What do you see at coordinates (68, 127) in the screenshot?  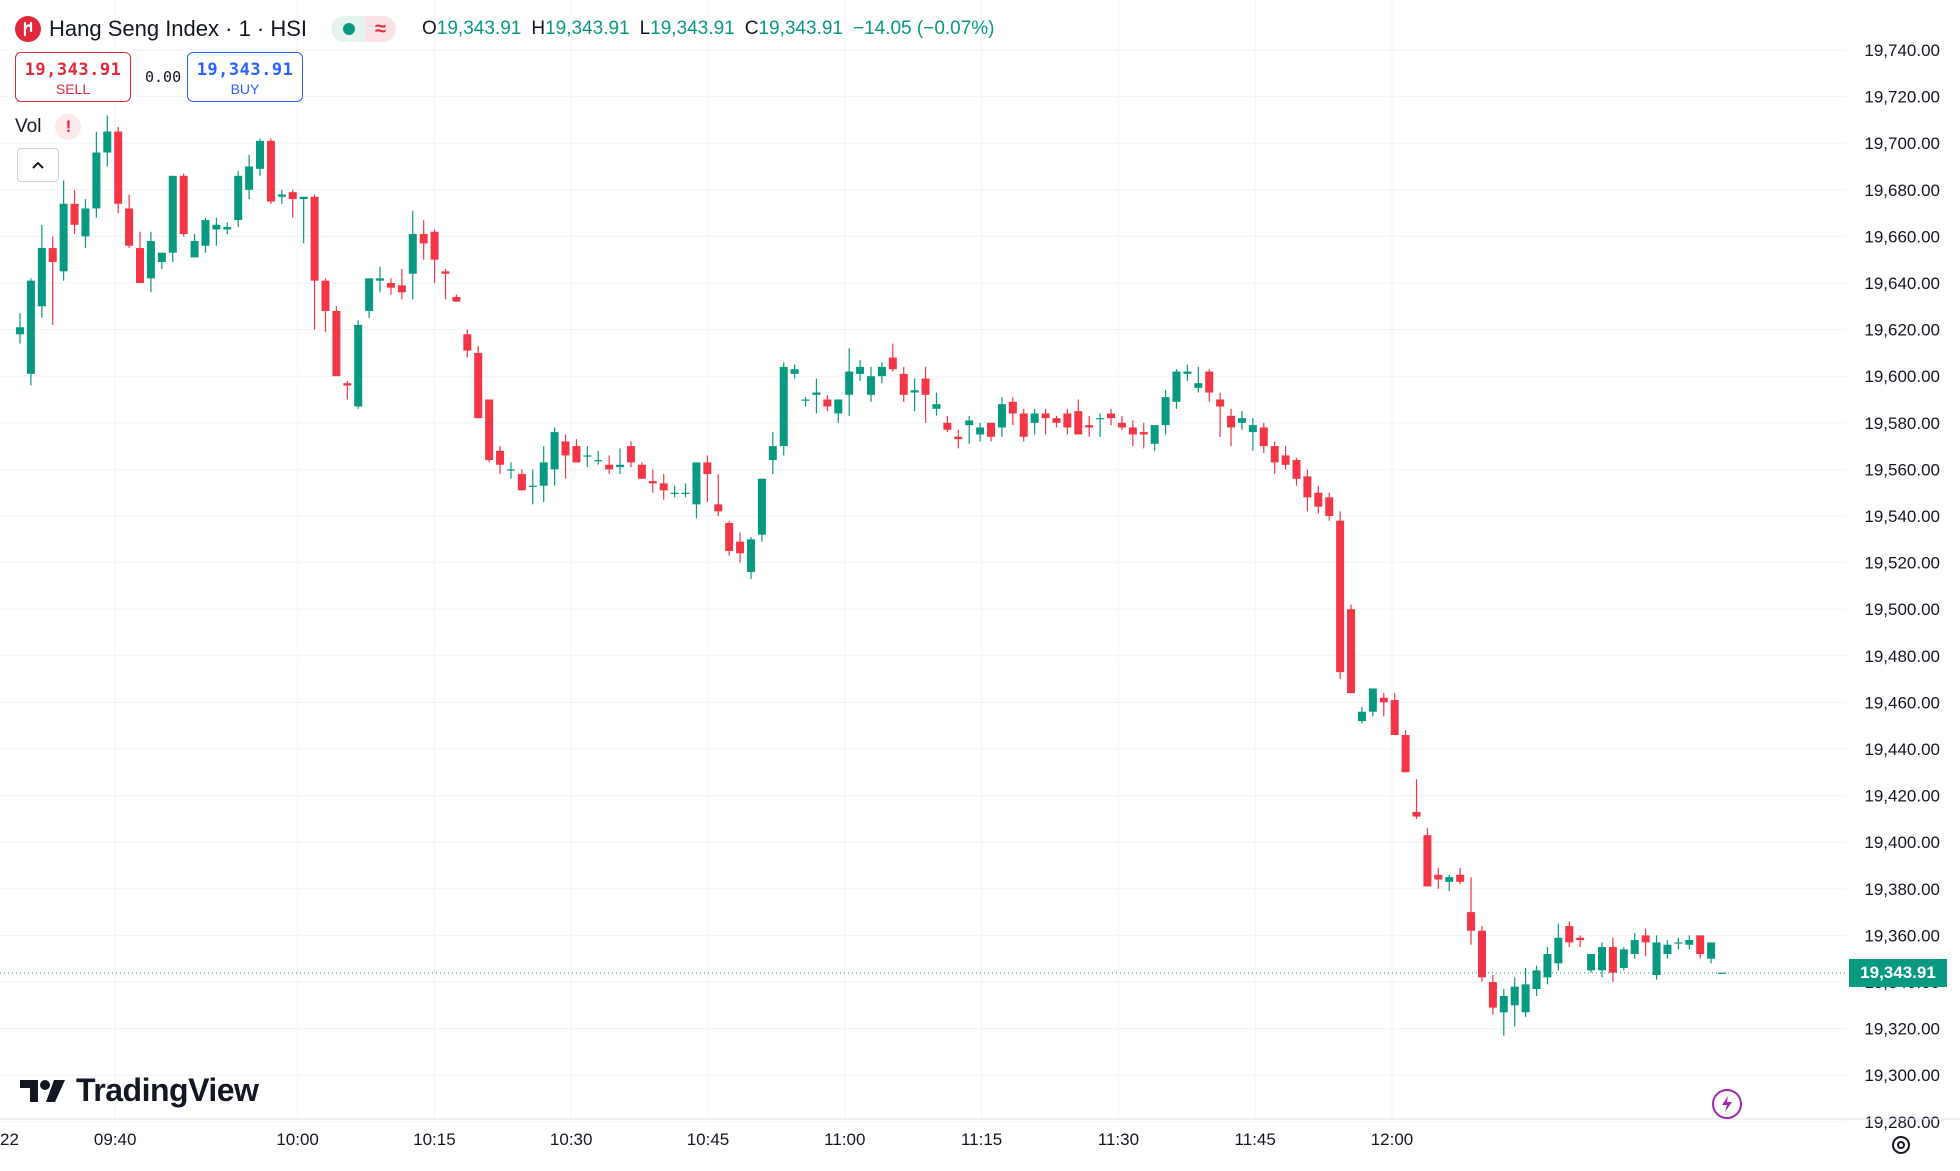 I see `warning-icon: !` at bounding box center [68, 127].